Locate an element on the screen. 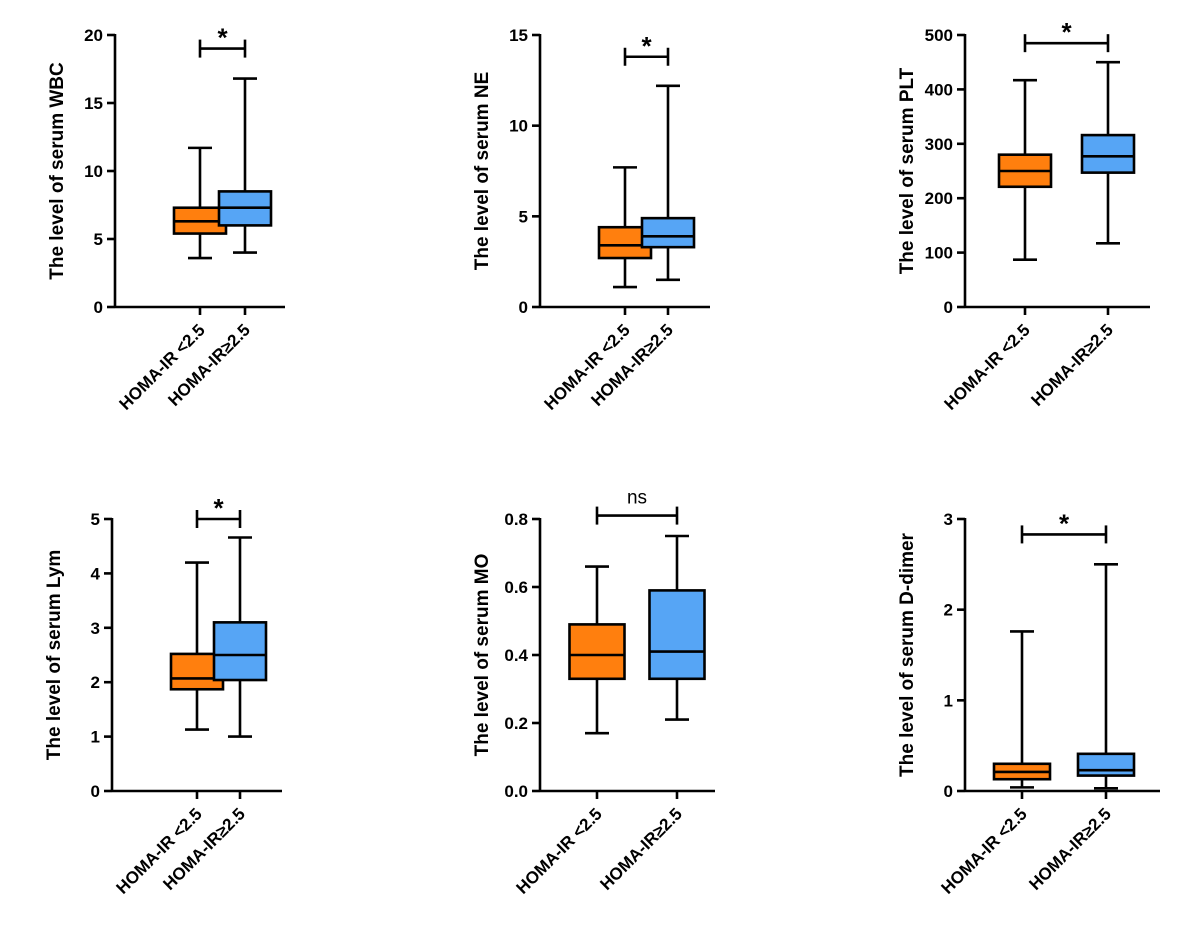  y-tick-label: 0.2 is located at coordinates (516, 723).